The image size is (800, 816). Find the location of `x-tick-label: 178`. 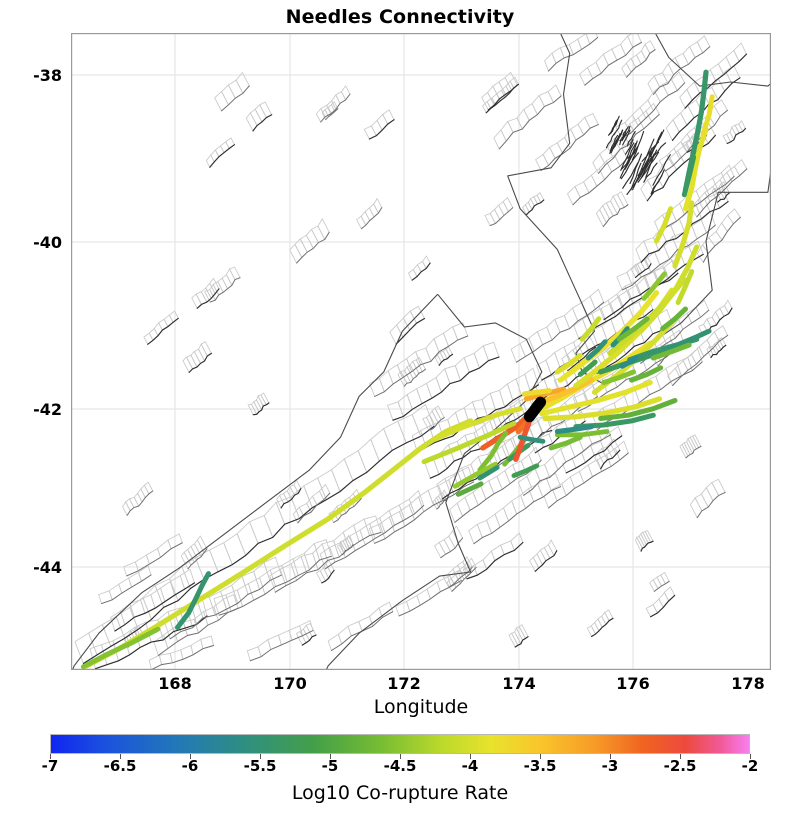

x-tick-label: 178 is located at coordinates (748, 683).